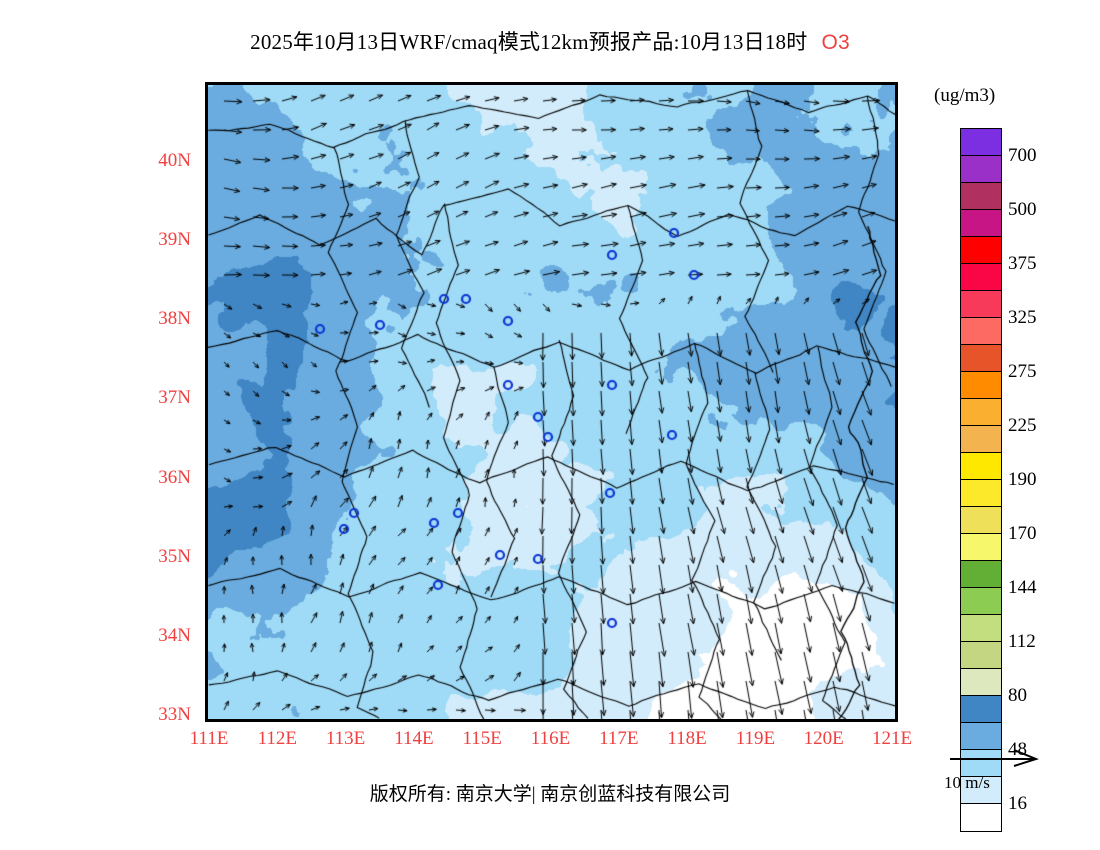  Describe the element at coordinates (1022, 317) in the screenshot. I see `colorbar-tick-label: 325` at that location.